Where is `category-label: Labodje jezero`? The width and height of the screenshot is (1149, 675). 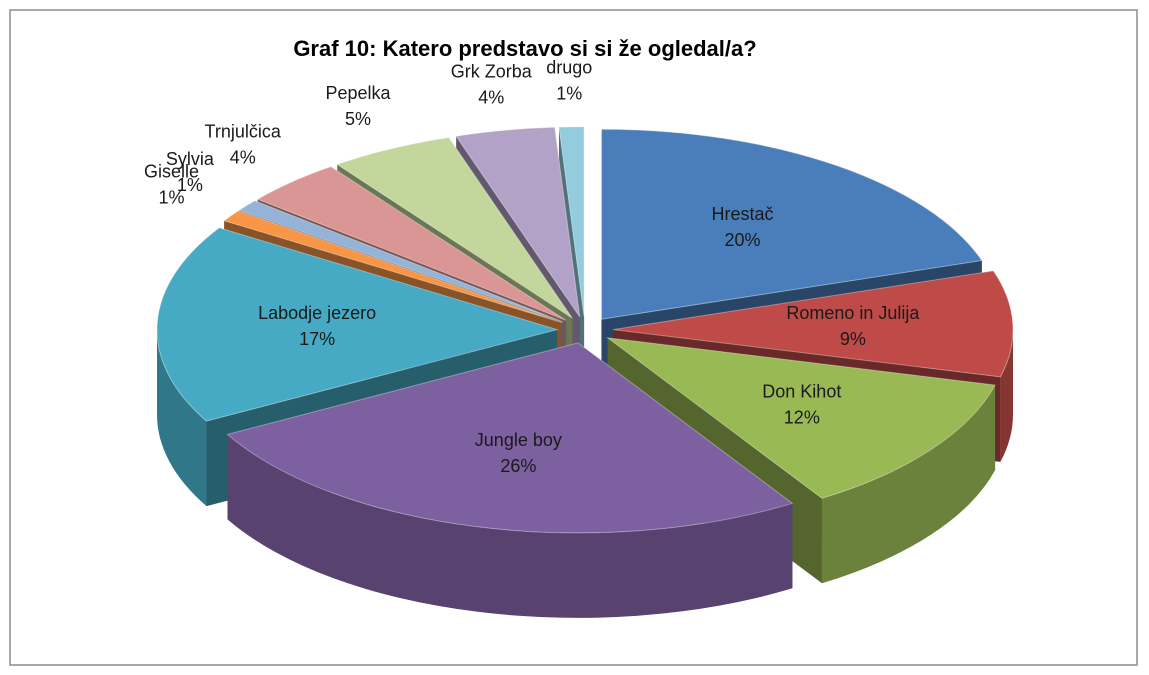 category-label: Labodje jezero is located at coordinates (317, 313).